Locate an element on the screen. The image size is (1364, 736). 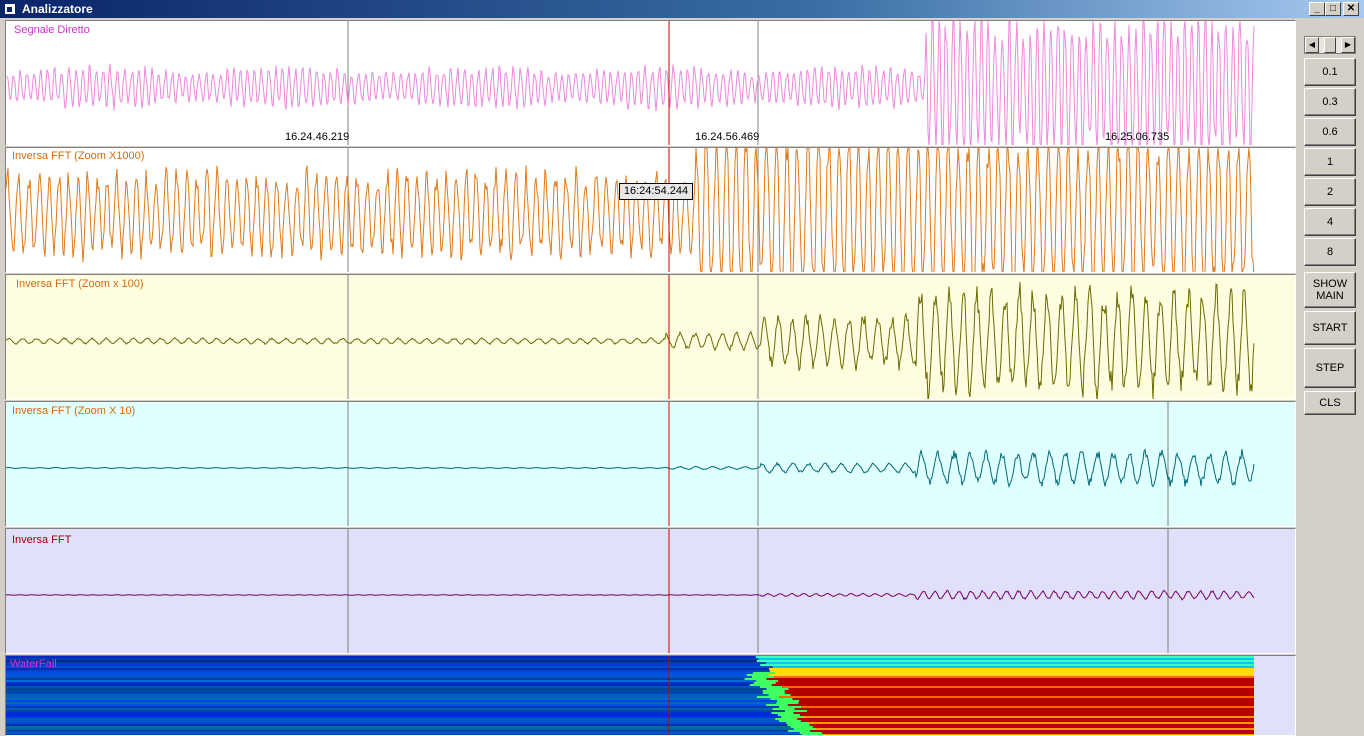
scale-button-2: 2 is located at coordinates (1330, 192).